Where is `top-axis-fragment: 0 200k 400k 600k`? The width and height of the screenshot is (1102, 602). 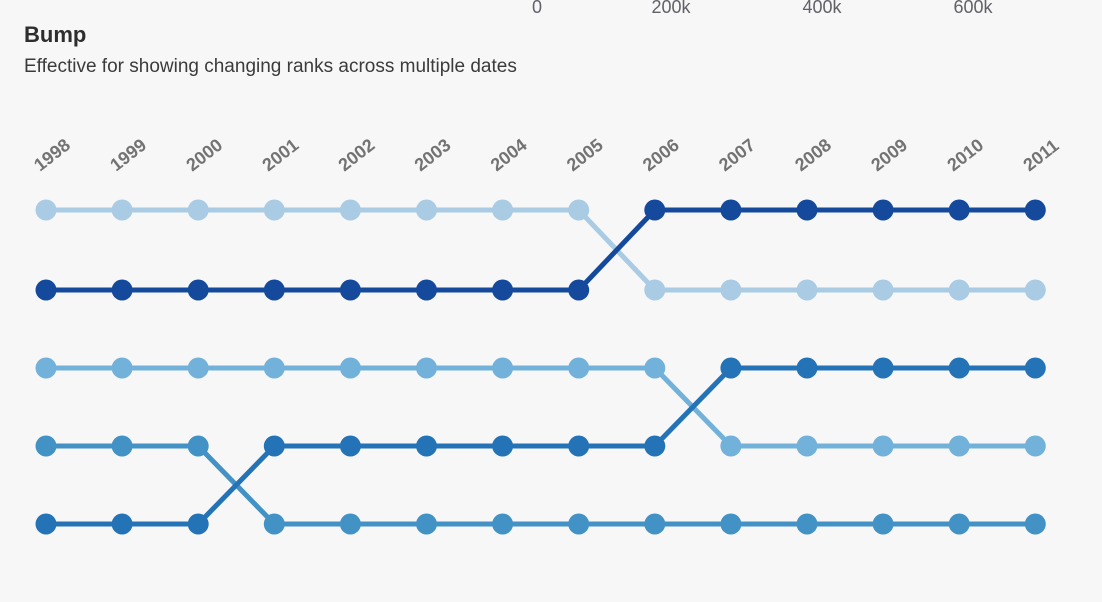
top-axis-fragment: 0 200k 400k 600k is located at coordinates (551, 8).